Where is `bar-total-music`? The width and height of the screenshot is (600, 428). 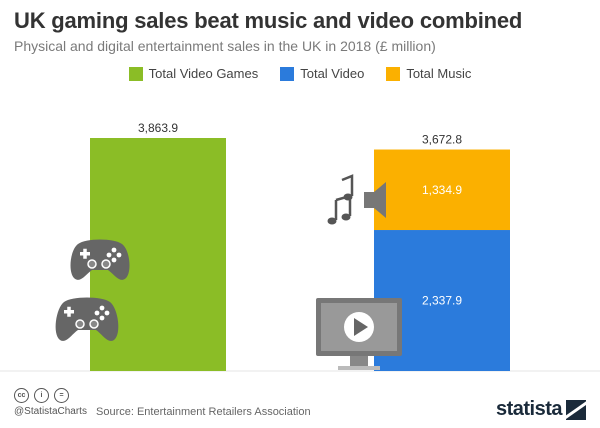
bar-total-music is located at coordinates (442, 190).